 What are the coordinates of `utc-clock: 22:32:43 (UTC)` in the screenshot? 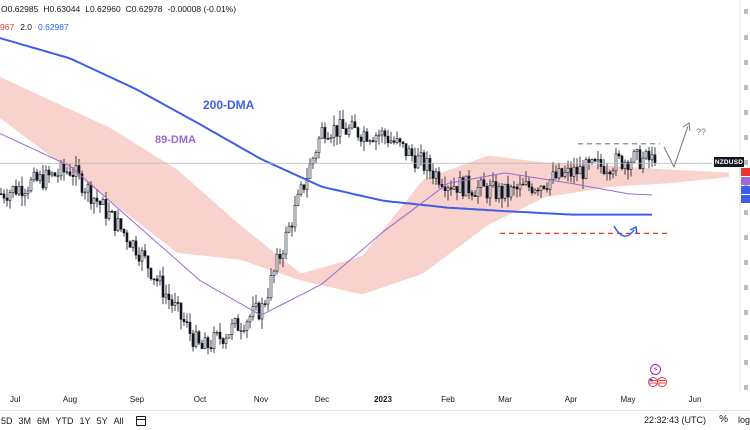 It's located at (674, 420).